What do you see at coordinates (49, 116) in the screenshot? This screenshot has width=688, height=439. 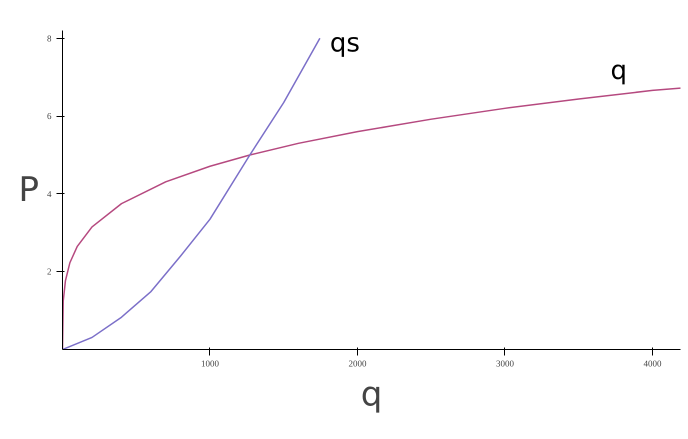 I see `y-tick-label: 6` at bounding box center [49, 116].